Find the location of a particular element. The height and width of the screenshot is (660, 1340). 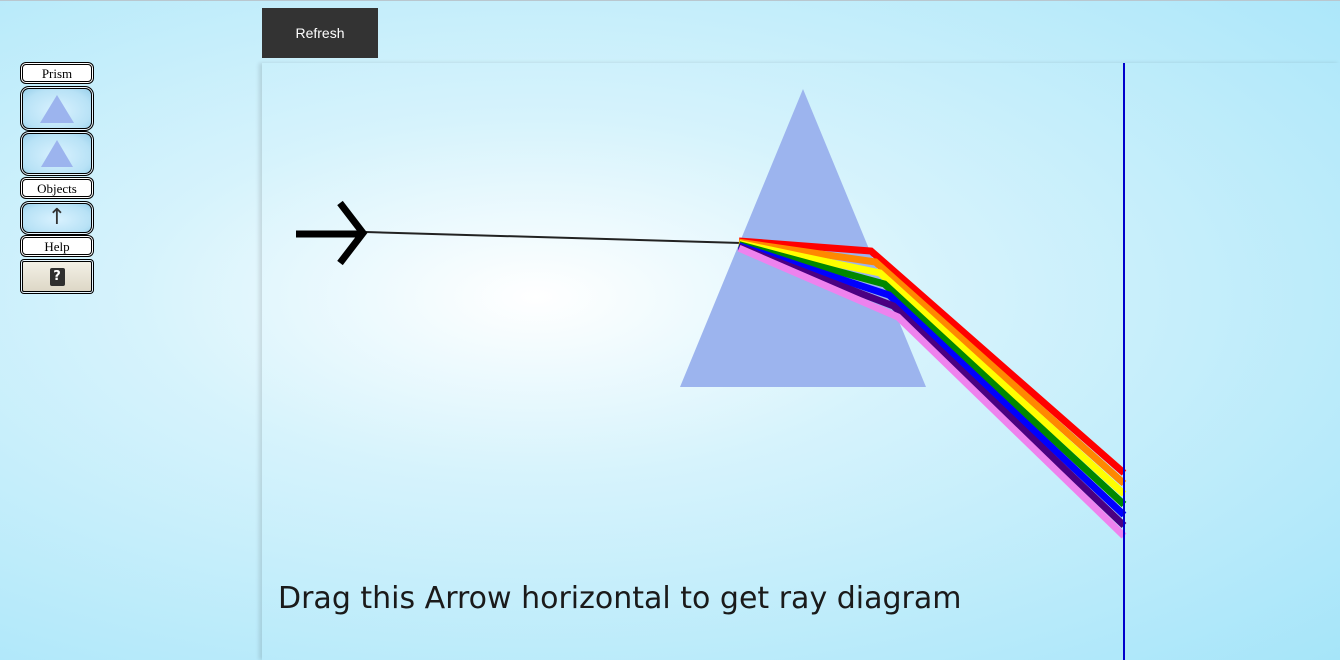

object-arrow-button: ↑ is located at coordinates (57, 218).